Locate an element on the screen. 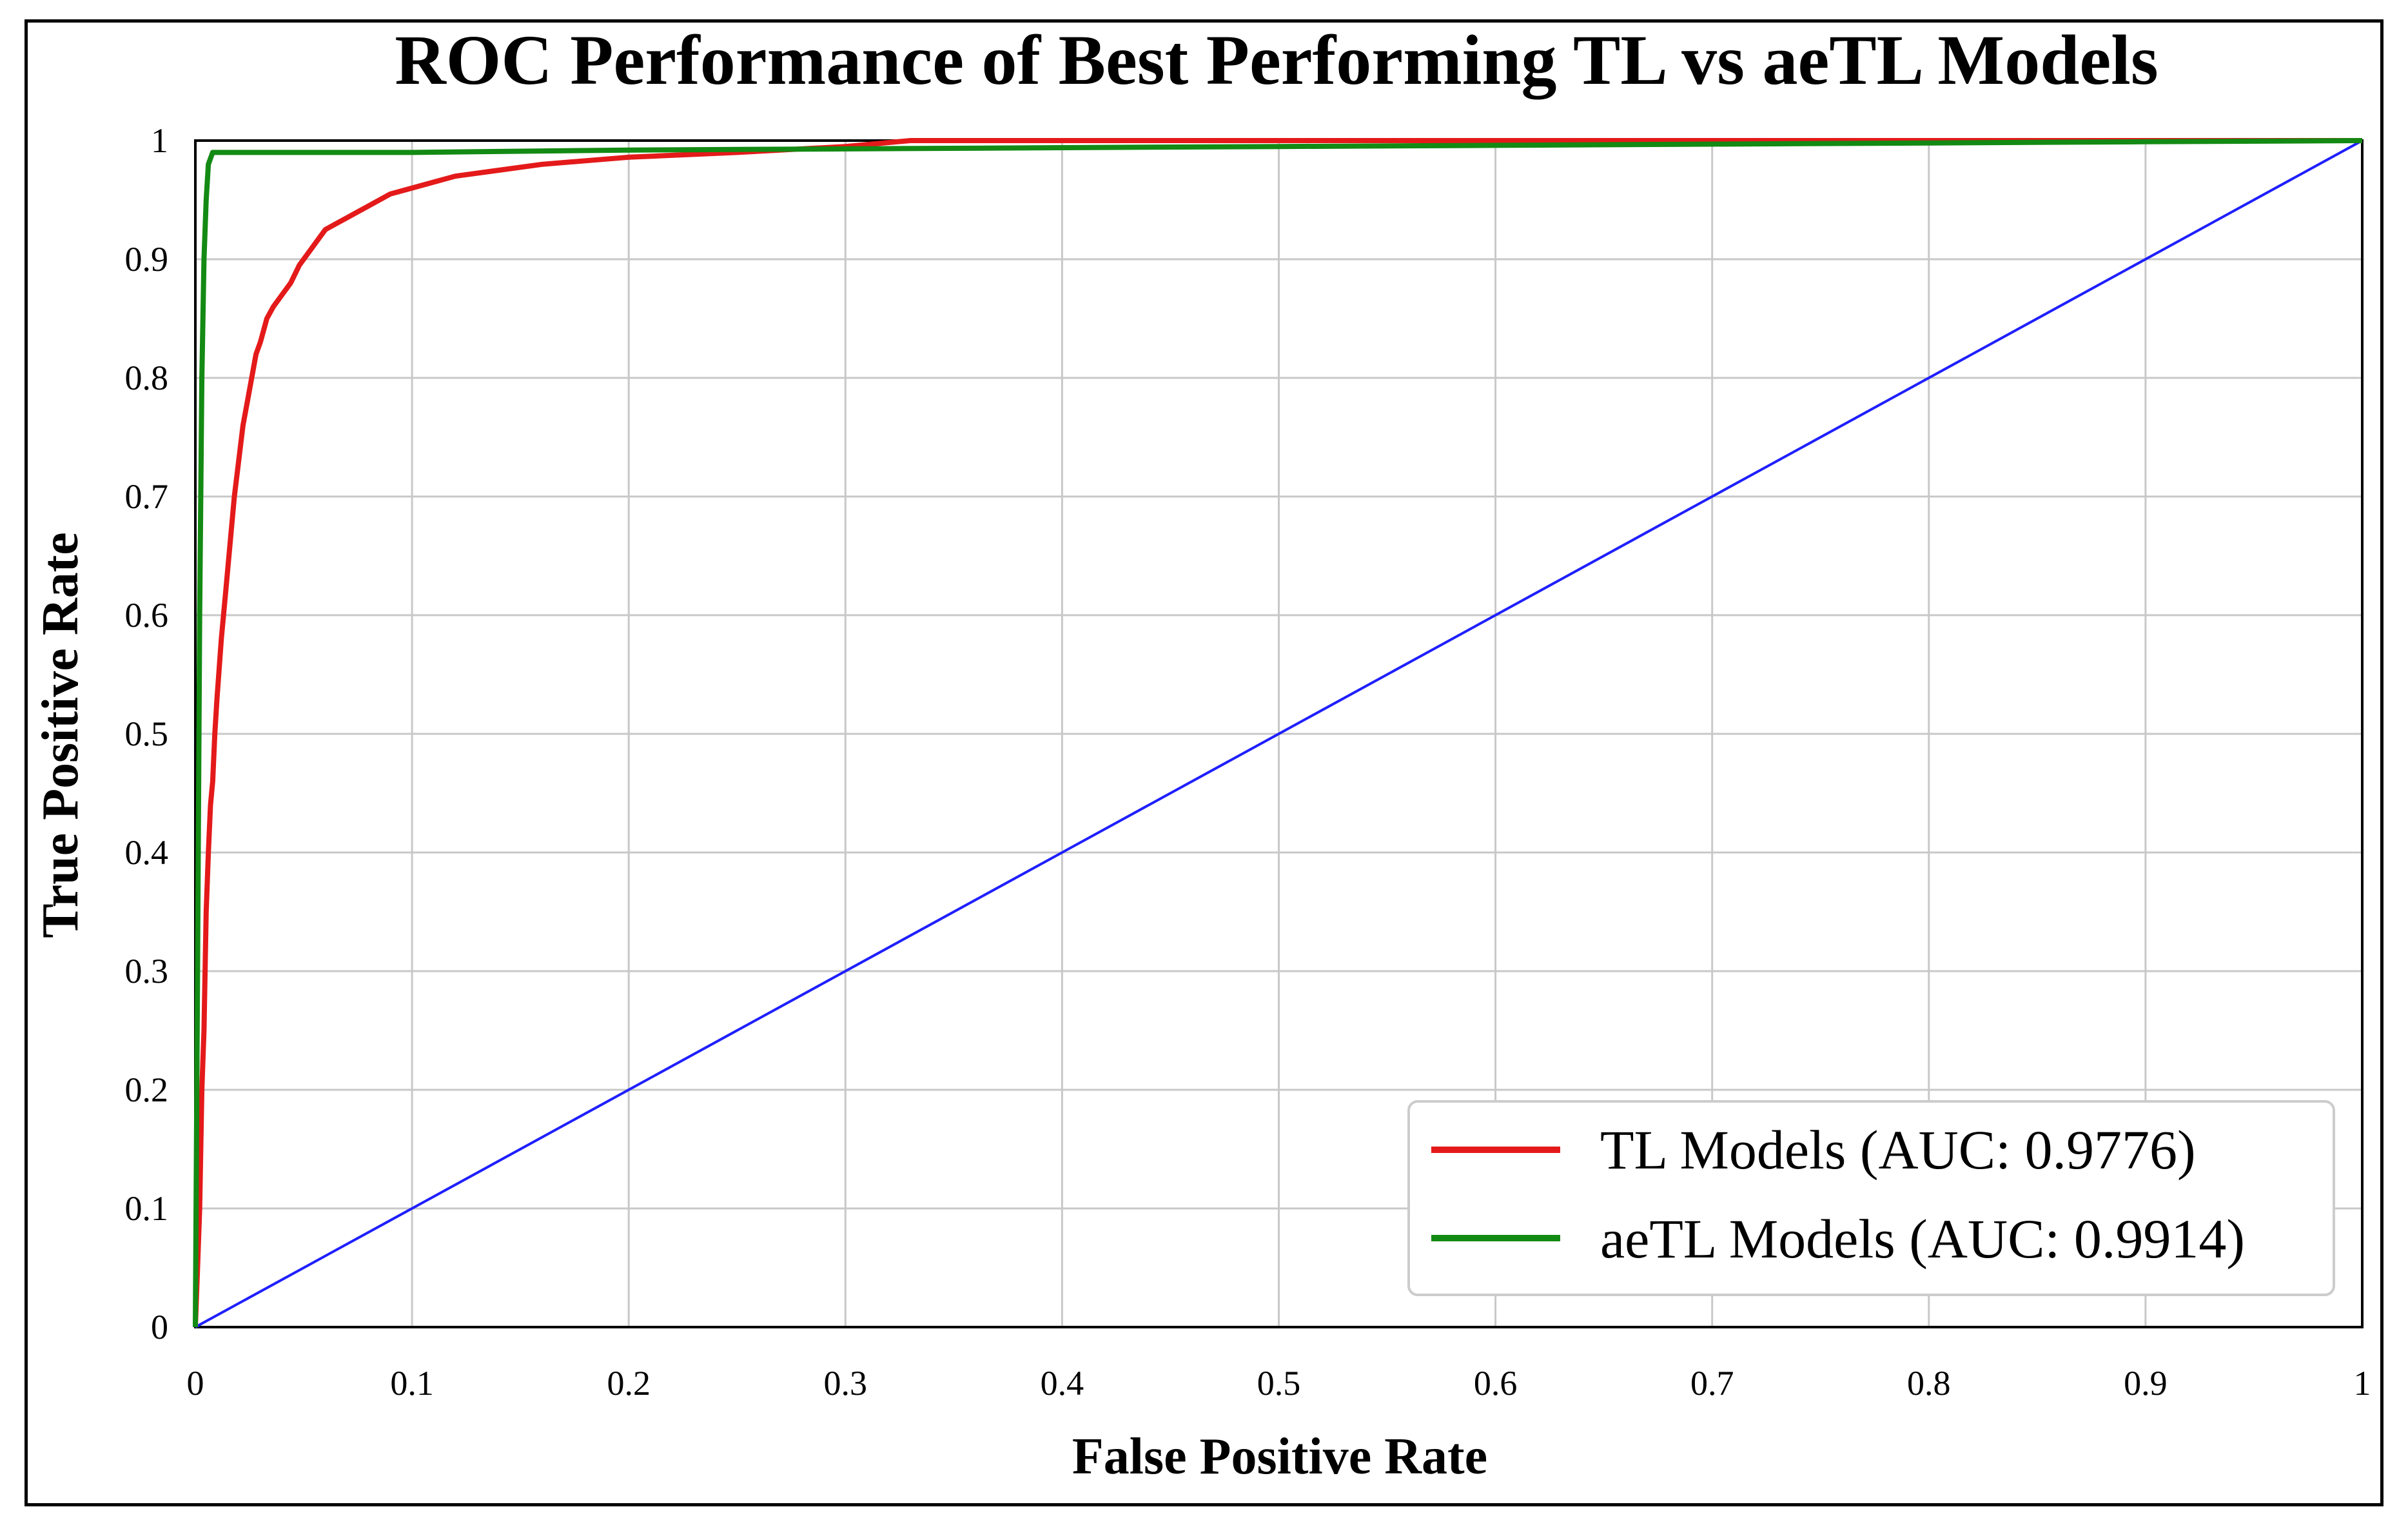 The image size is (2408, 1527). x-axis-label: False Positive Rate is located at coordinates (1279, 1456).